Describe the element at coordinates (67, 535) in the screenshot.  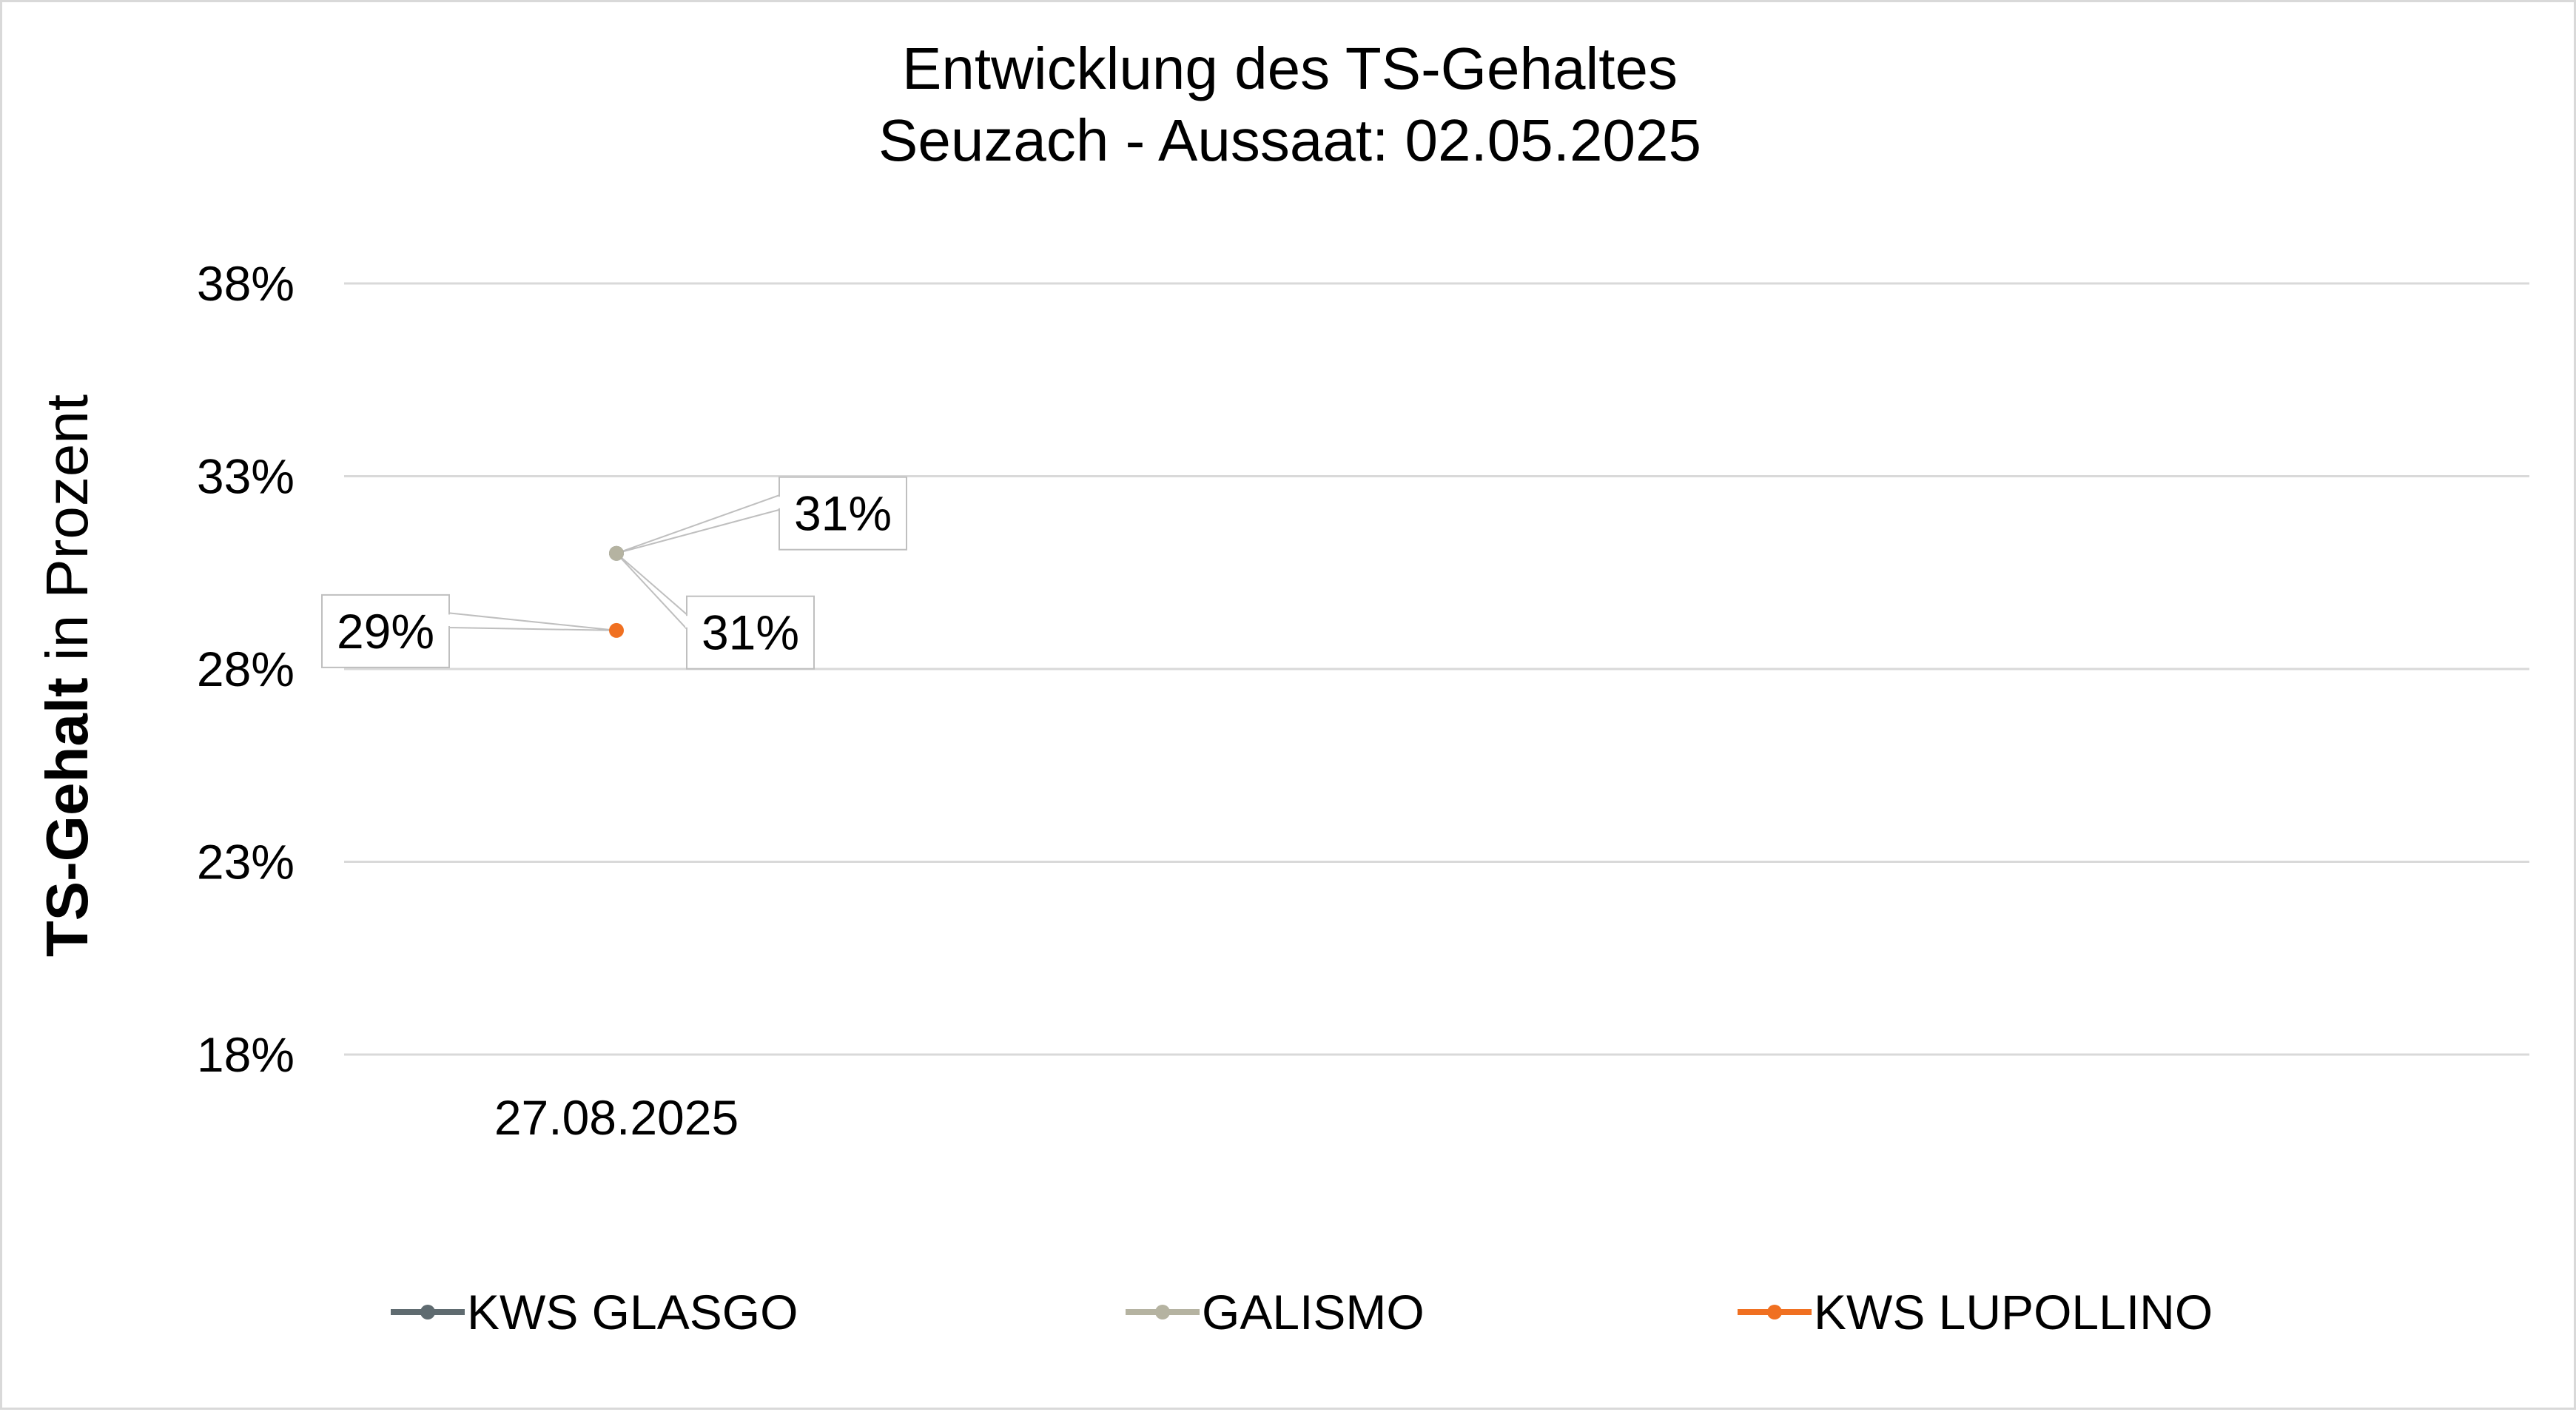
I see `y-axis-label-regular: in Prozent` at that location.